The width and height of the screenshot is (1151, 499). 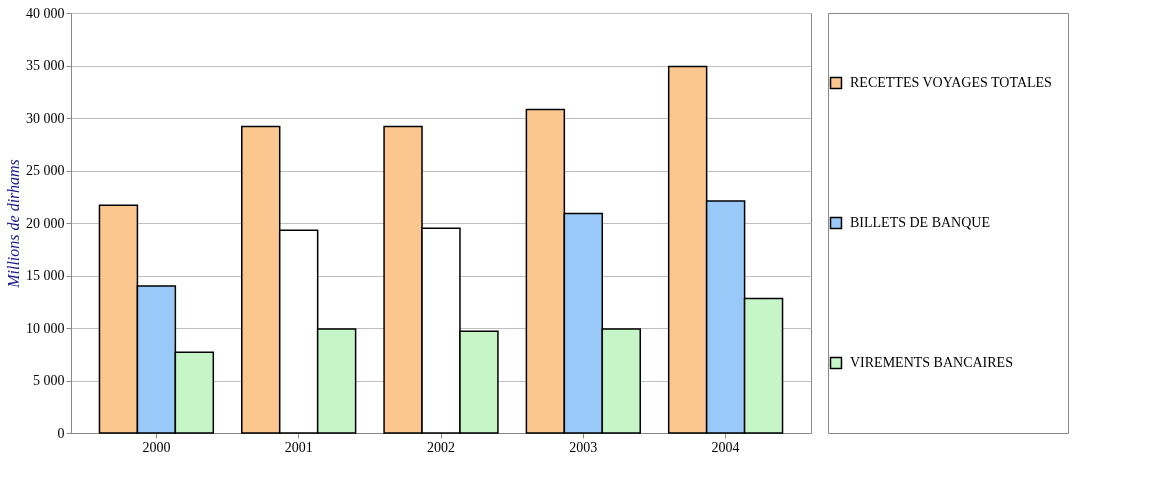 I want to click on y-tick-label: 30 000, so click(x=45, y=118).